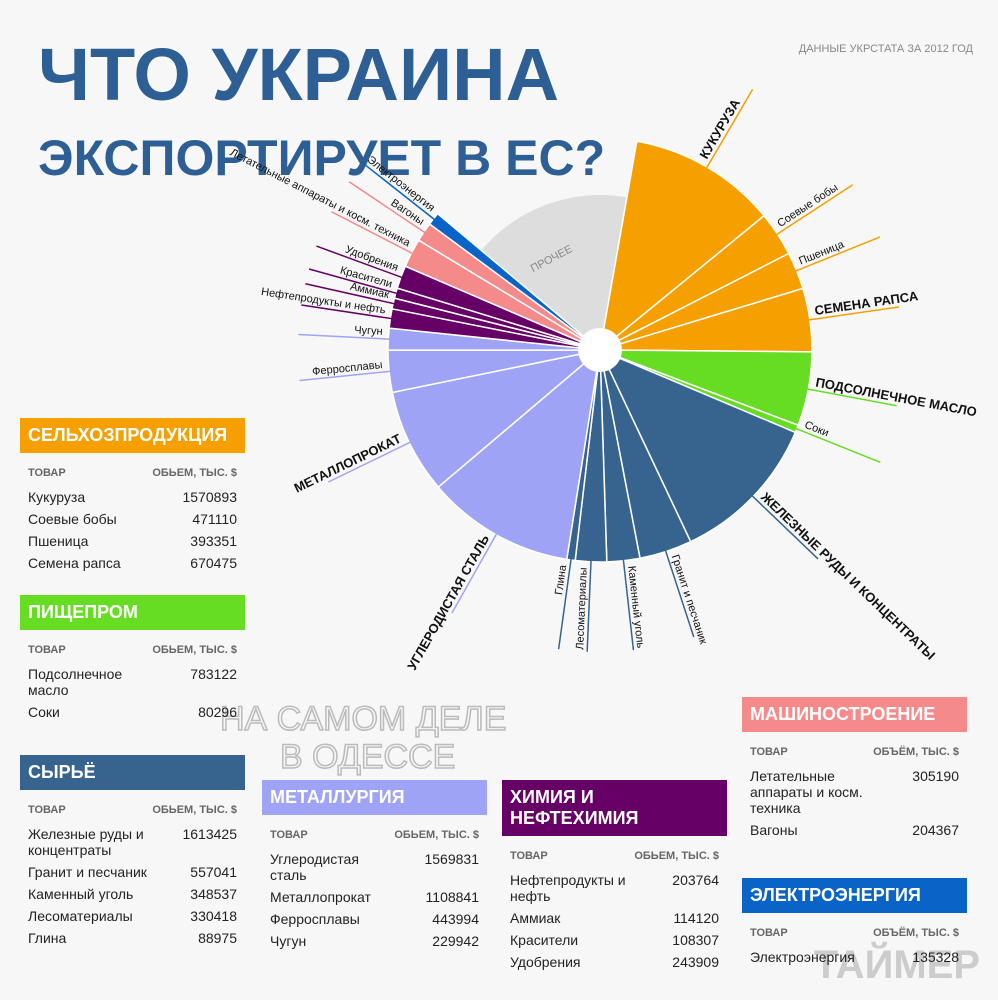  I want to click on table-row: Глина 88975, so click(132, 938).